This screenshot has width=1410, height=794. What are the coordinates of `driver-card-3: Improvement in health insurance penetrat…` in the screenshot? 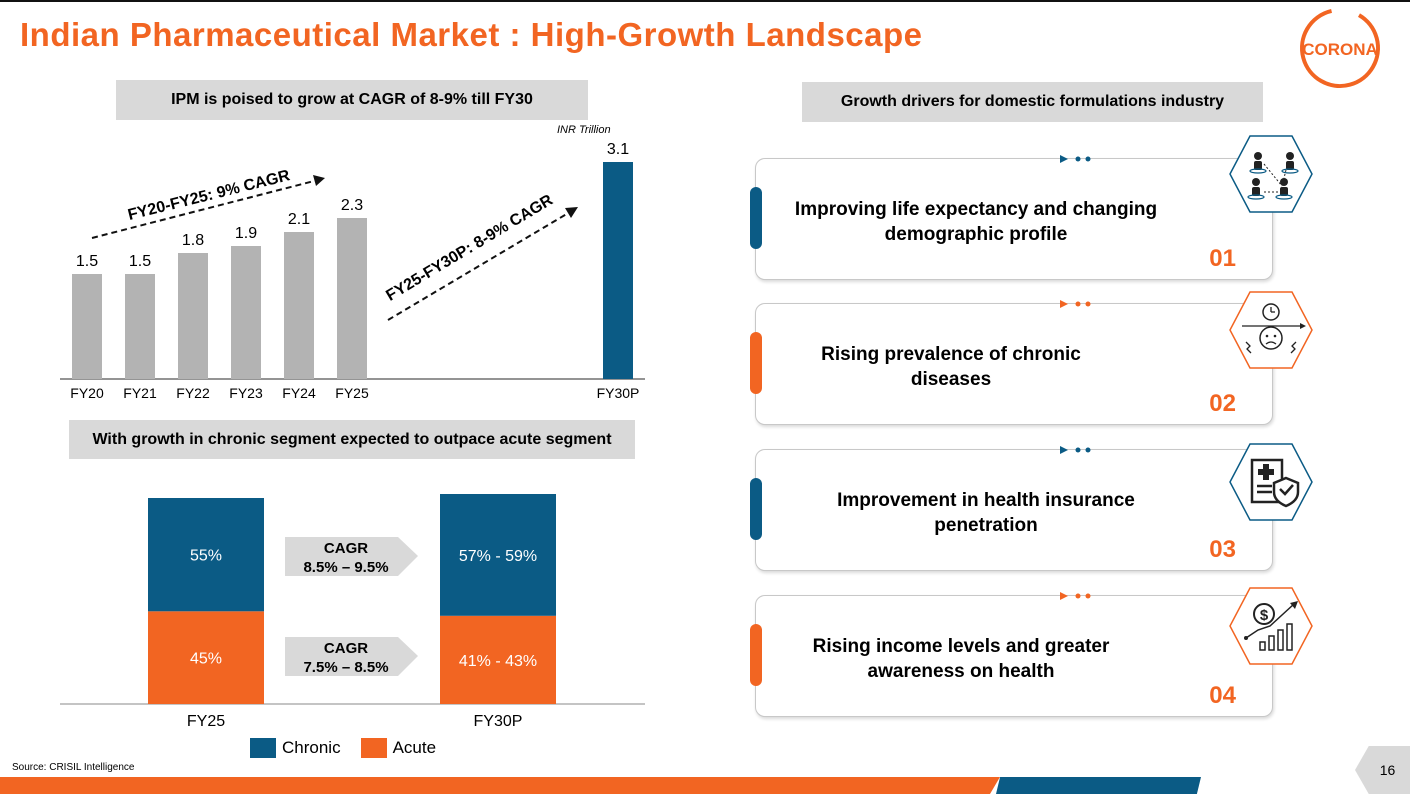 It's located at (1011, 508).